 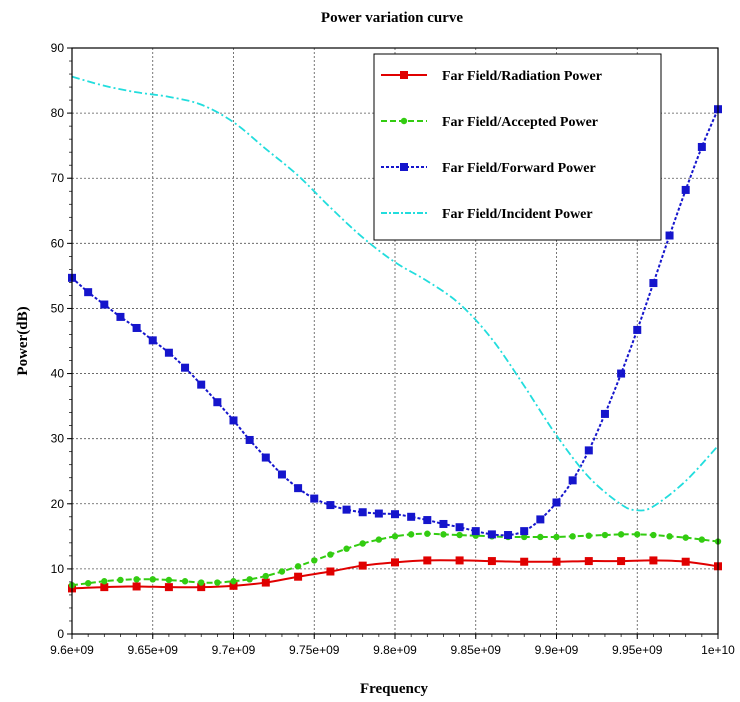 I want to click on legend-entry-3: Far Field/Forward Power, so click(x=488, y=168).